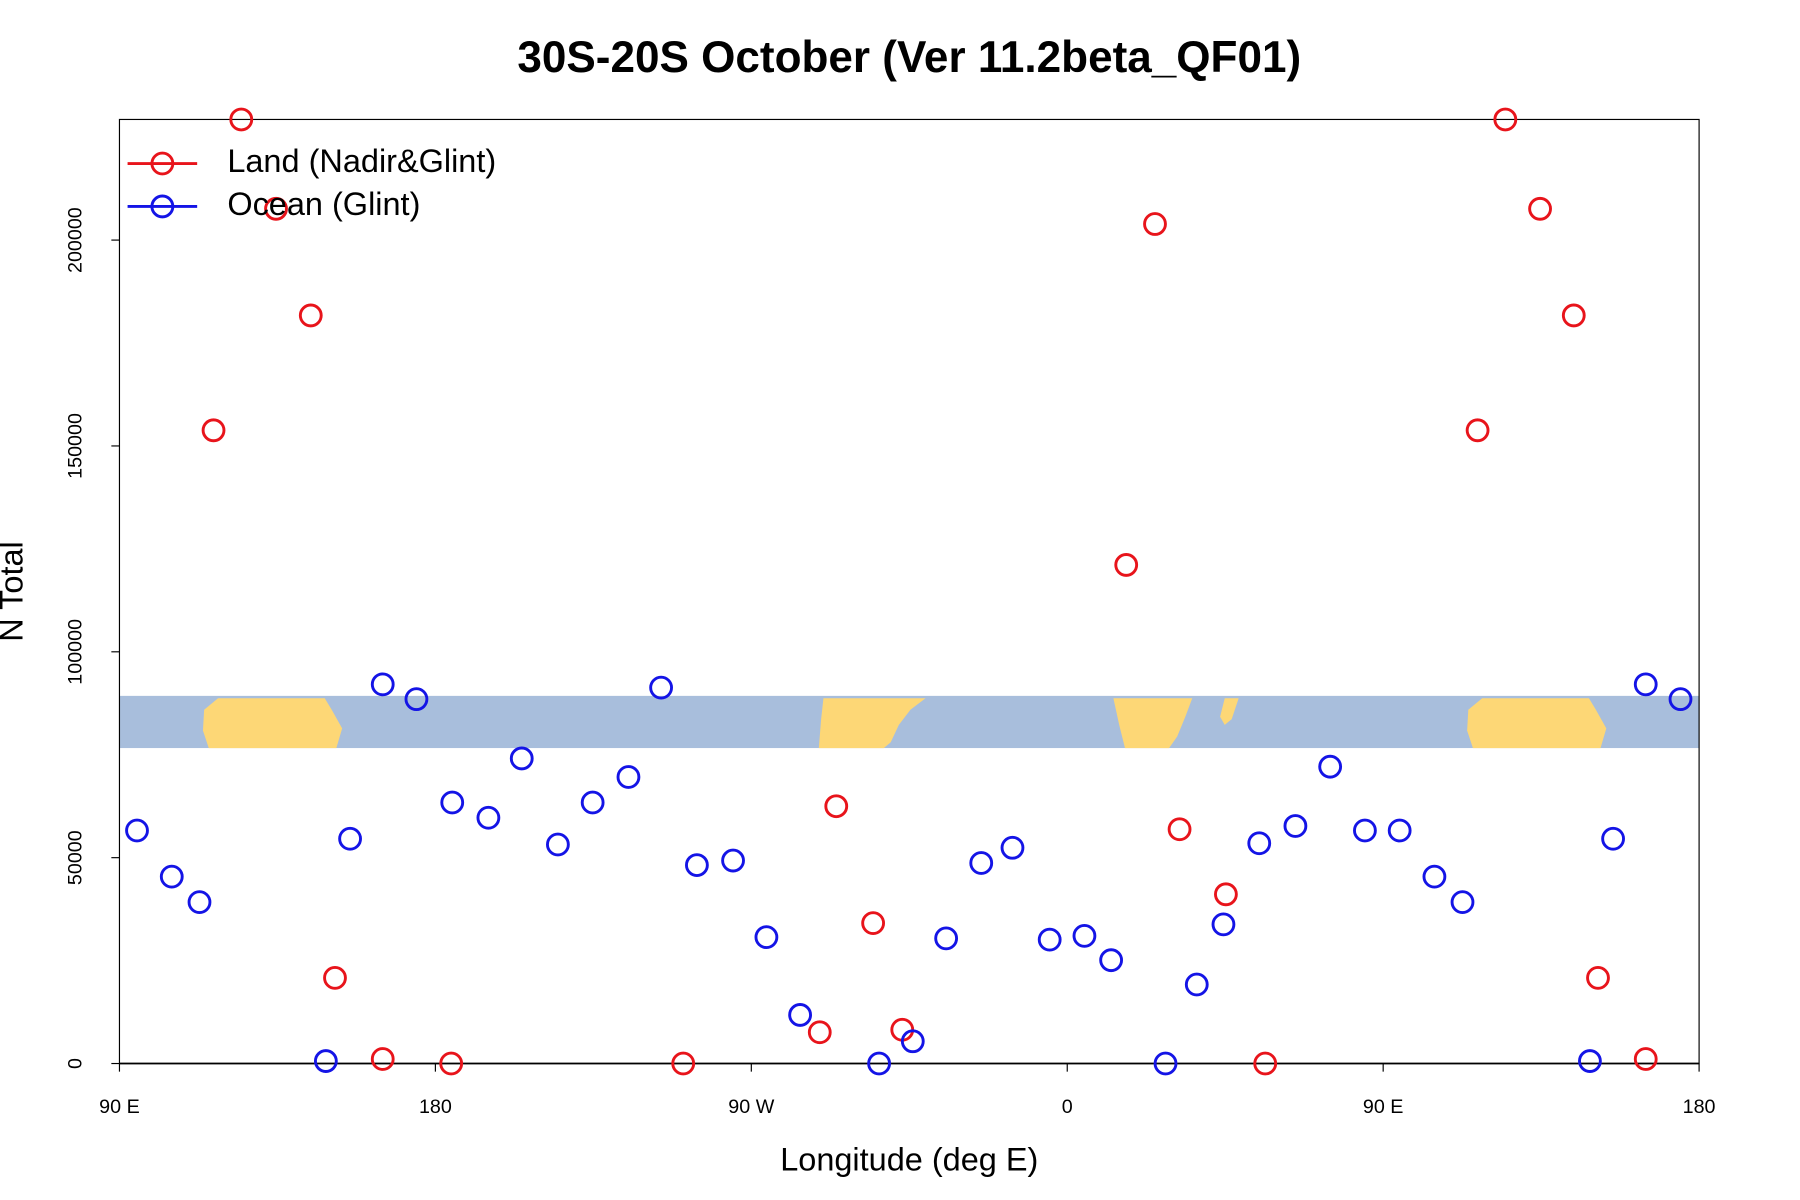  I want to click on map-strip, so click(909, 722).